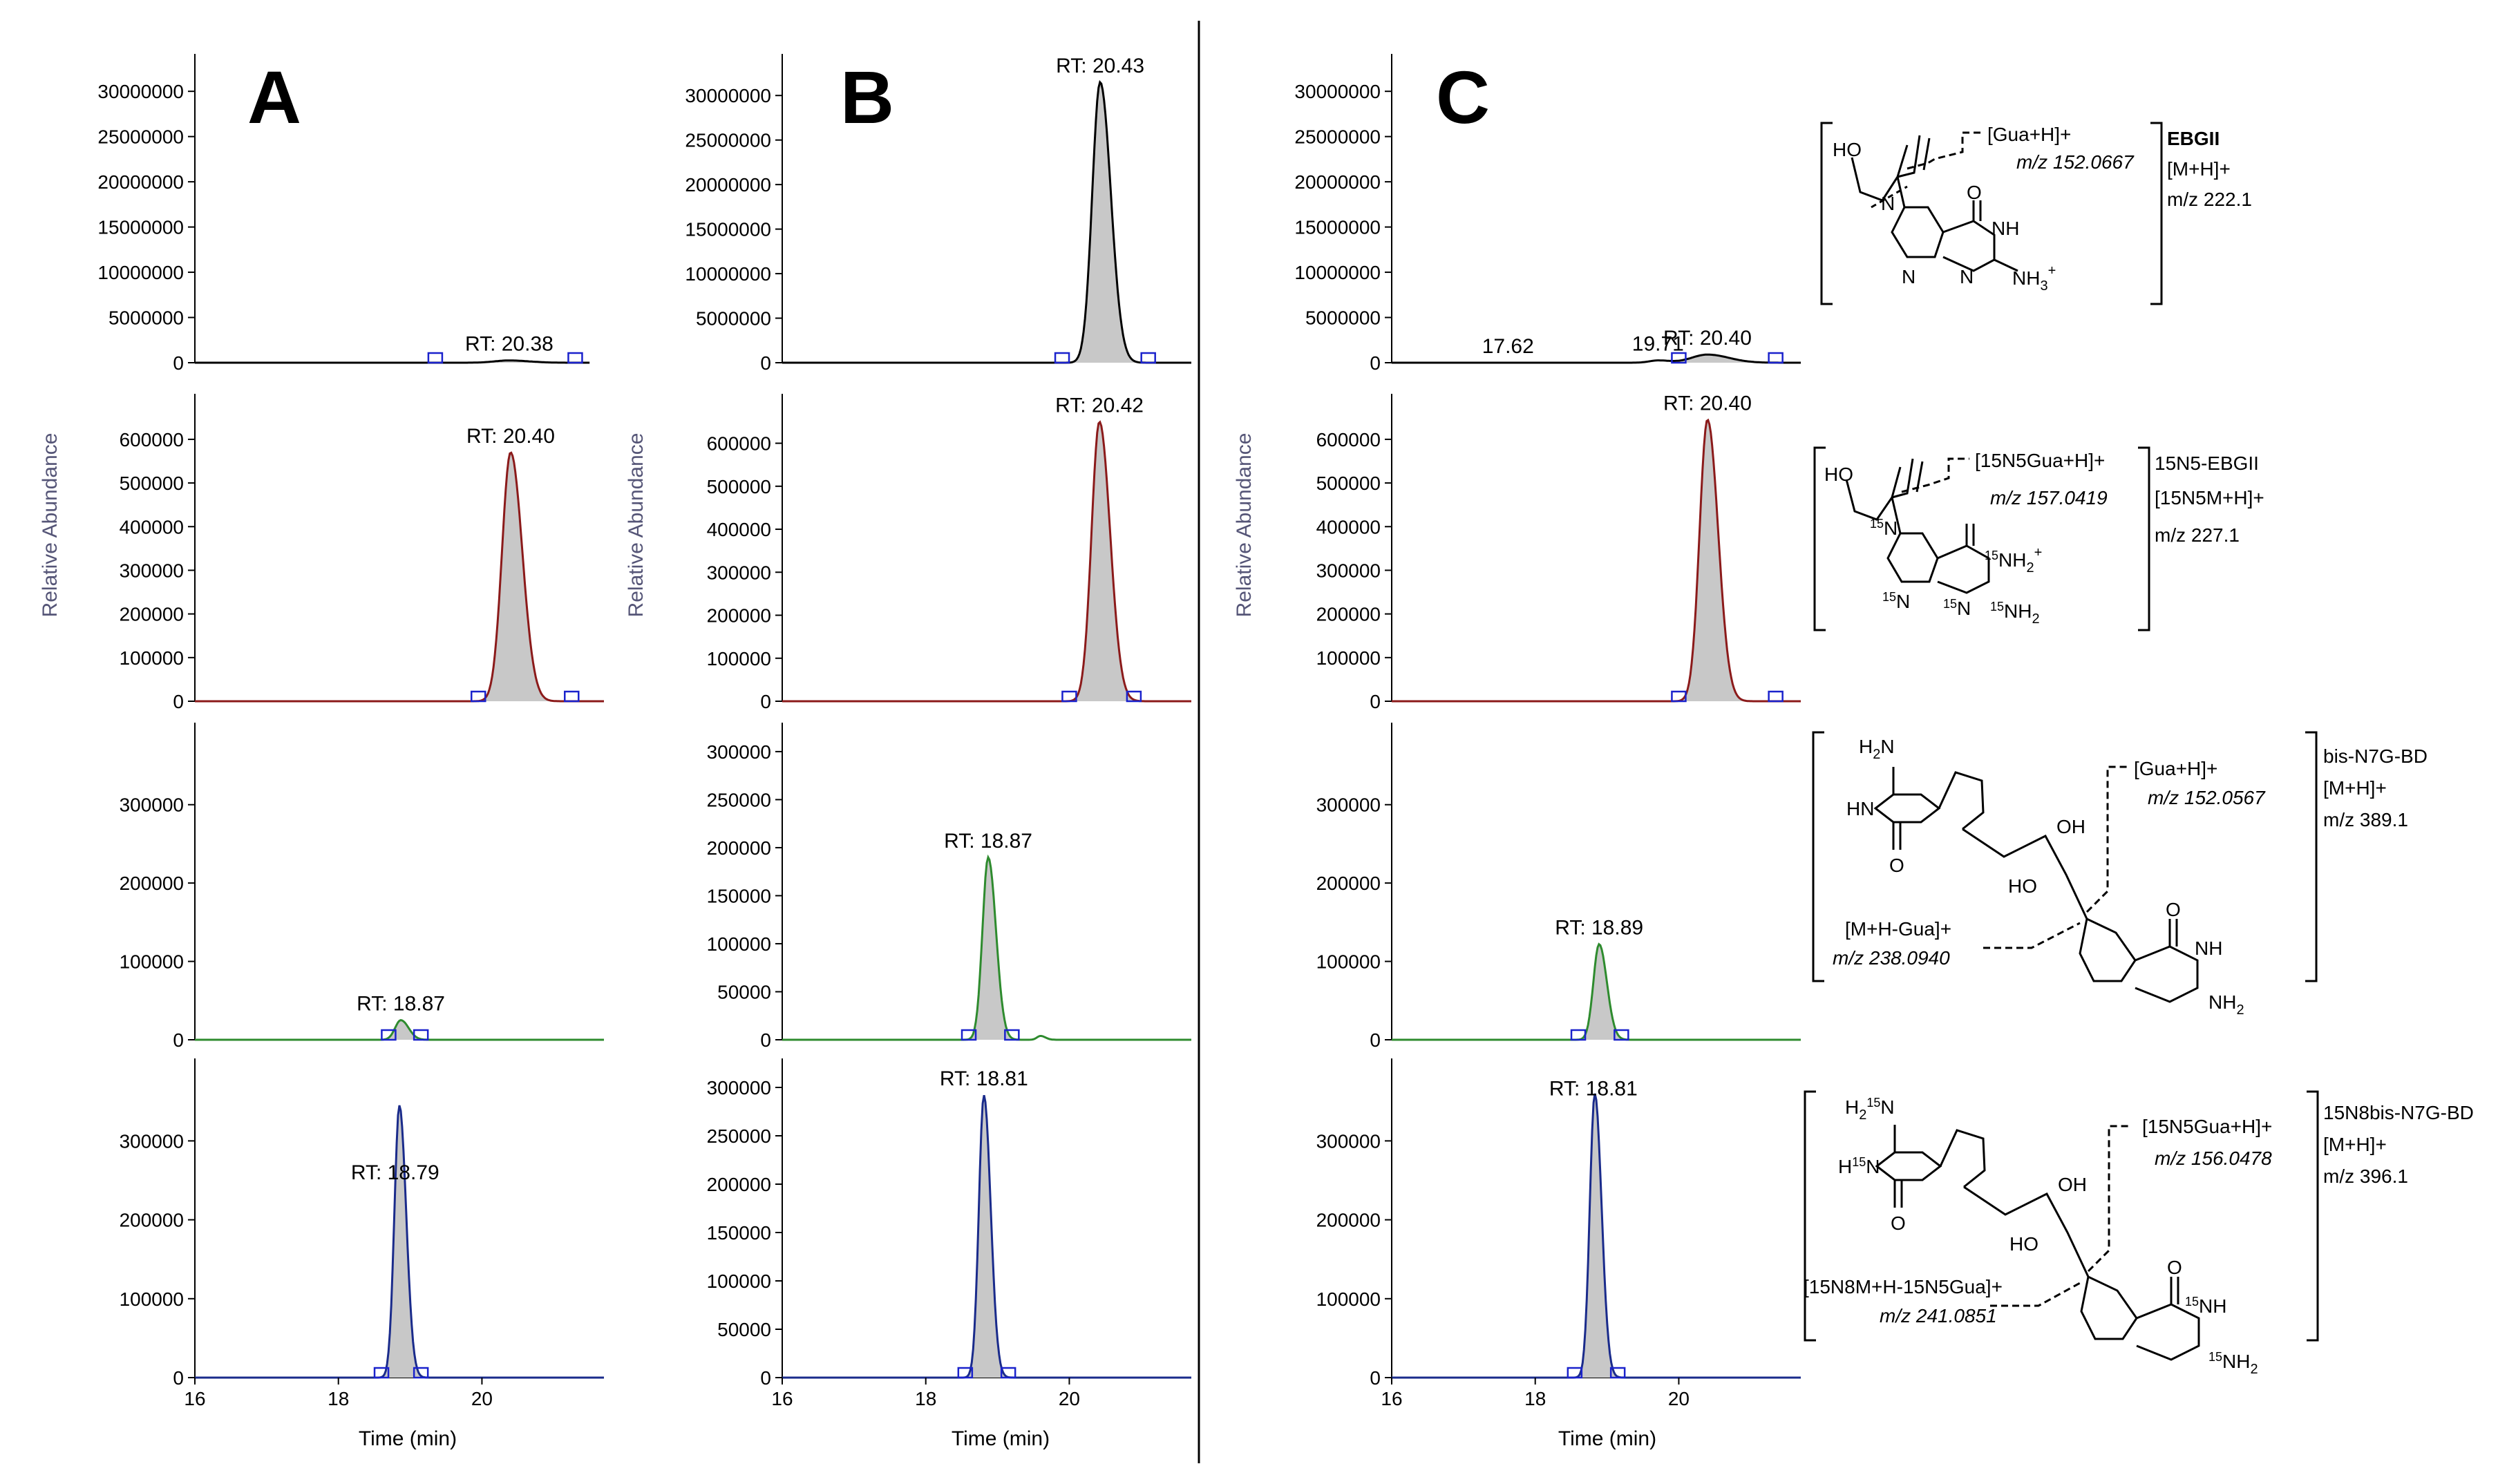 The height and width of the screenshot is (1484, 2507). I want to click on bis-o2-label: O, so click(2173, 909).